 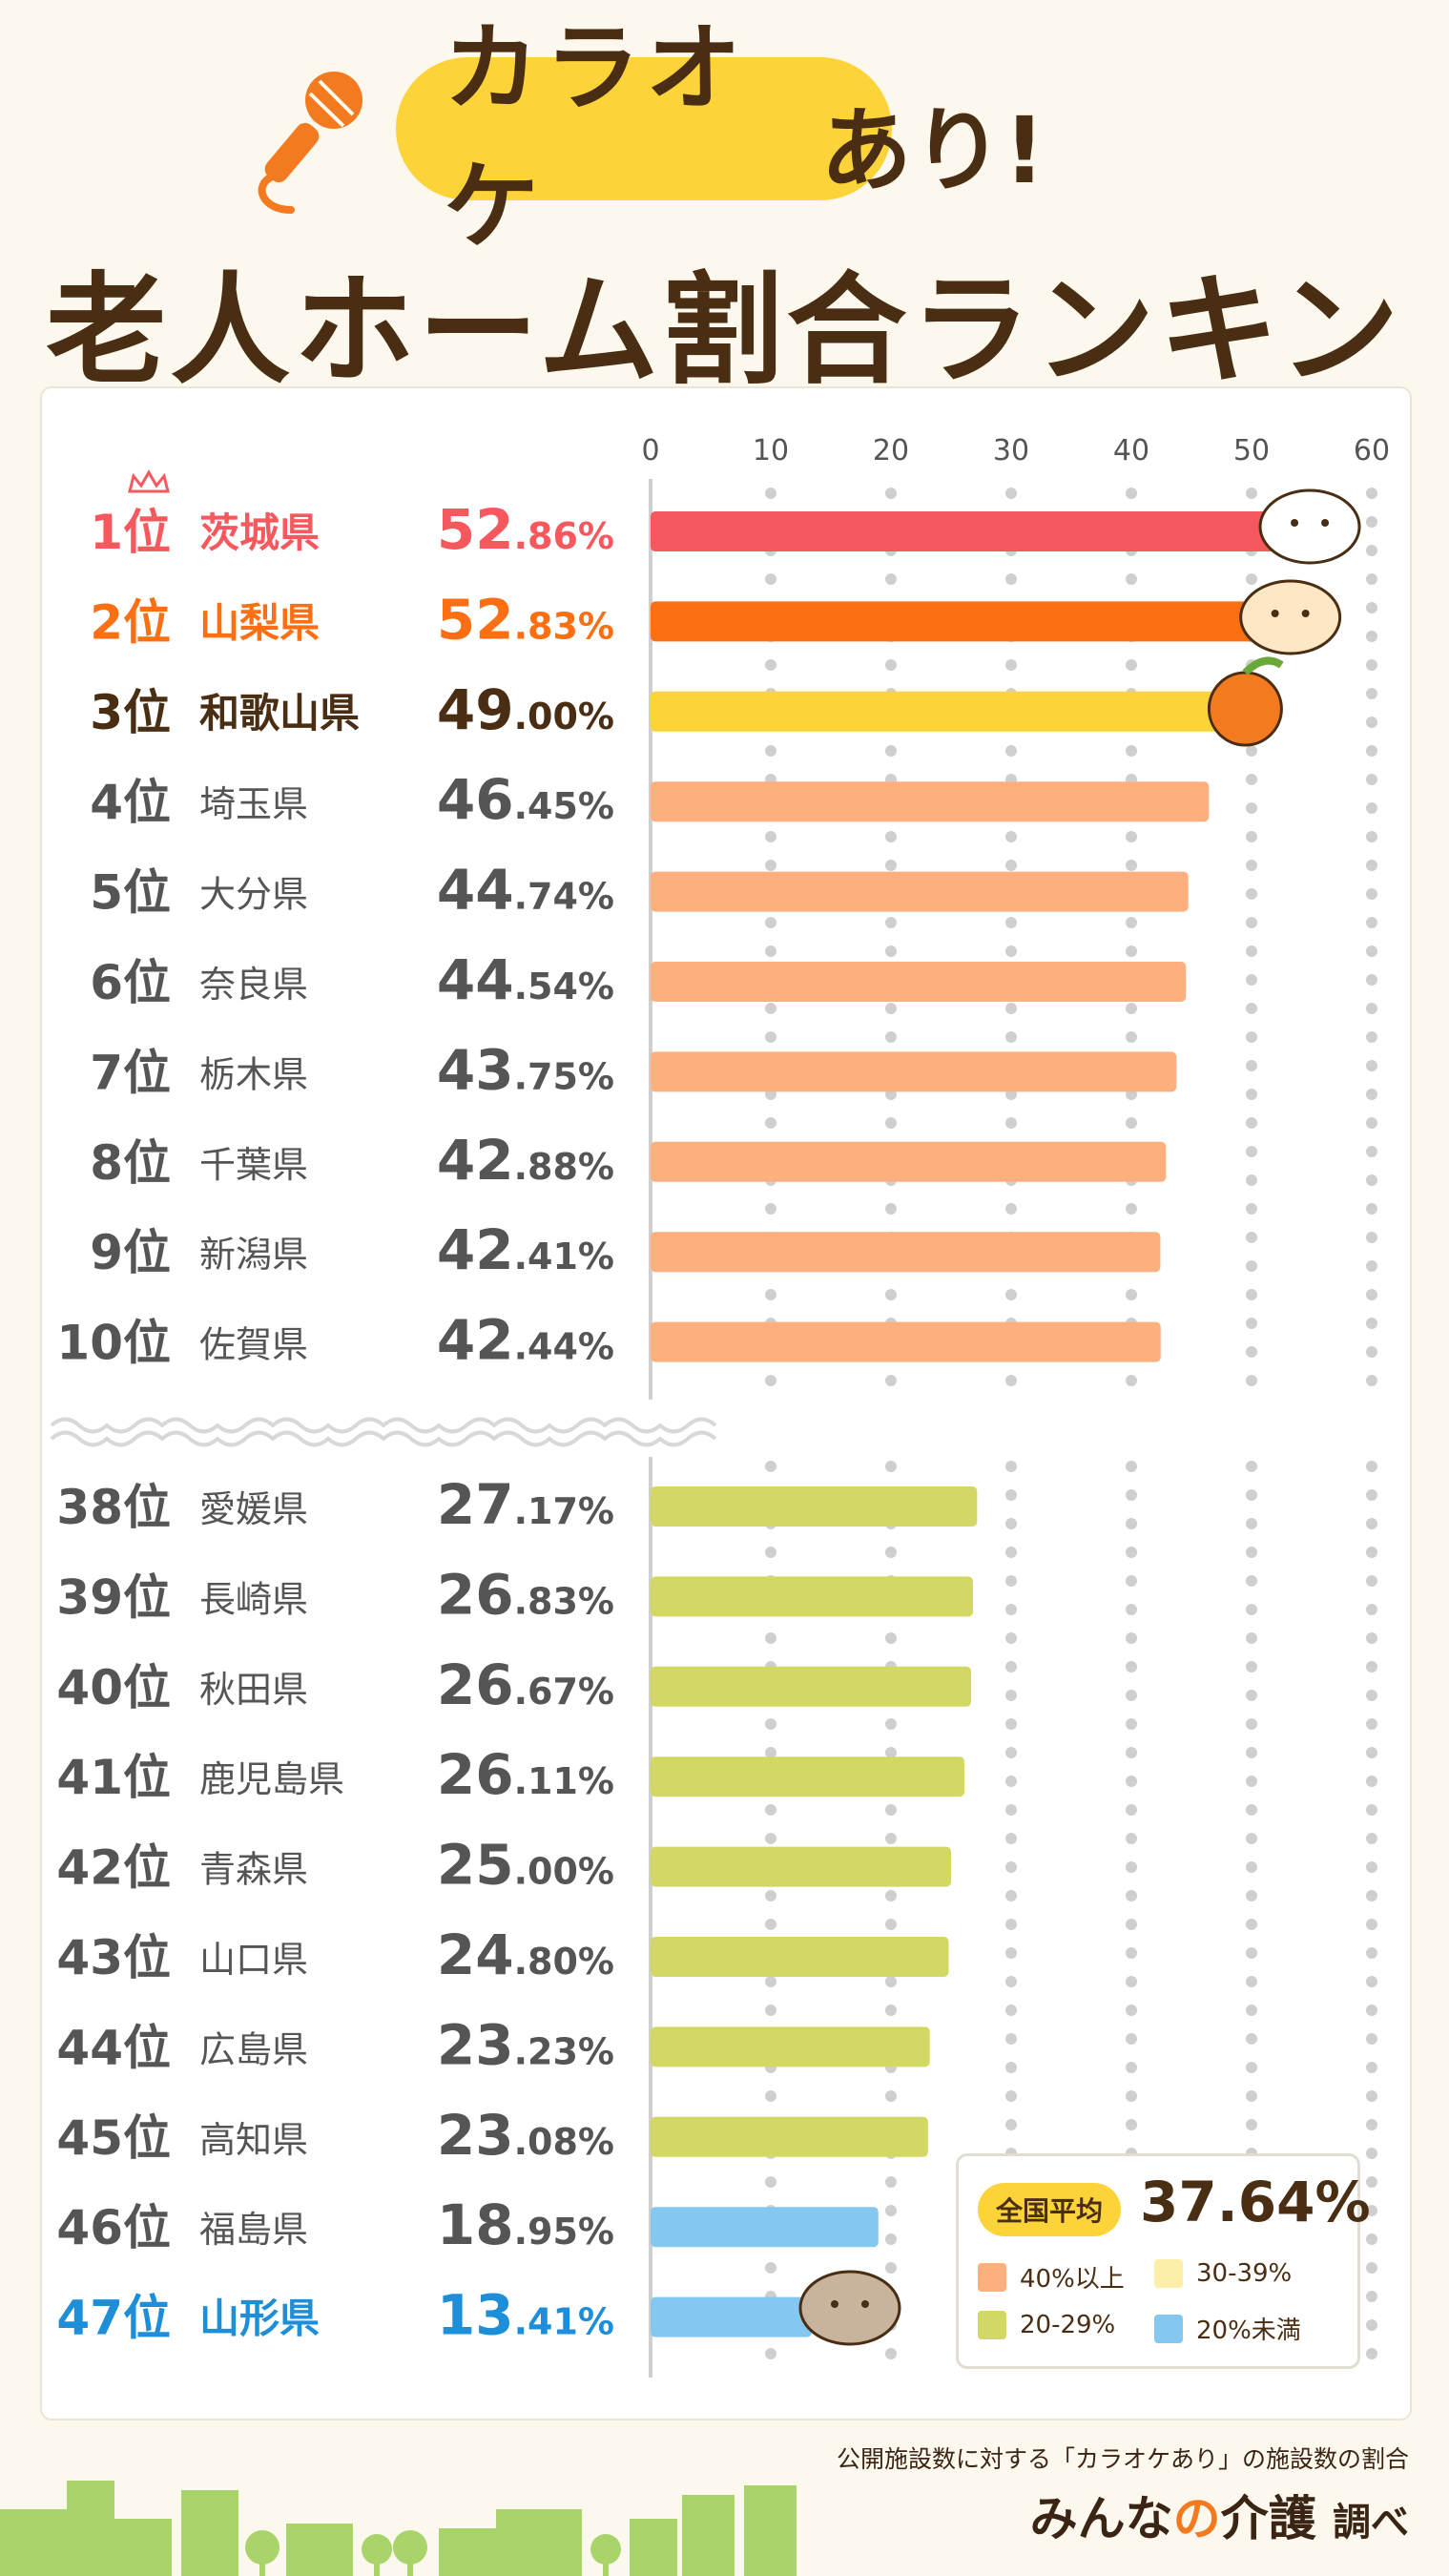 I want to click on prefecture-label: 高知県, so click(x=253, y=2140).